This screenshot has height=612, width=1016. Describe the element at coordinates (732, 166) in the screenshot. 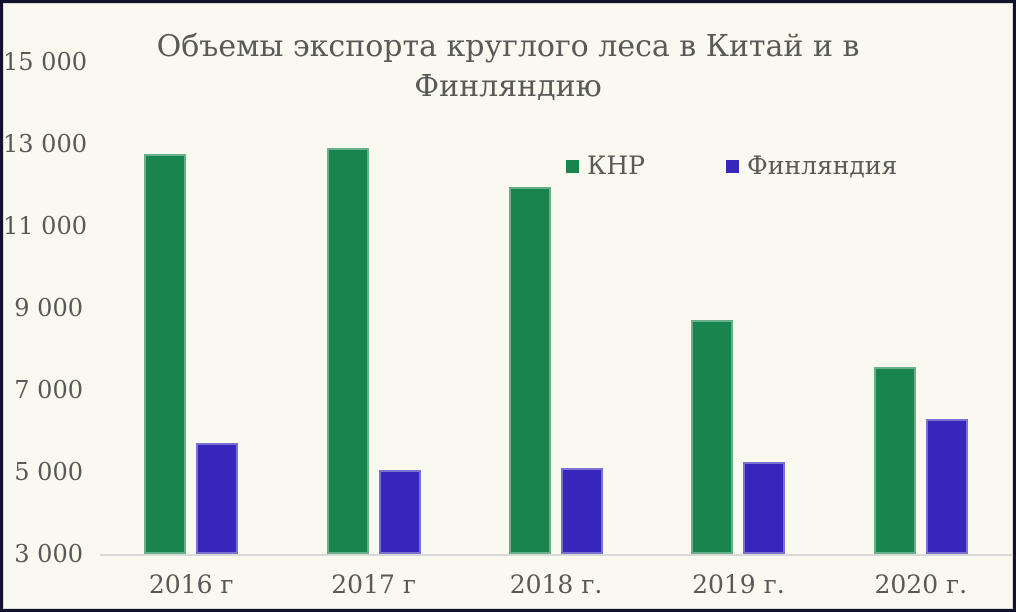

I see `legend-swatch-finland` at that location.